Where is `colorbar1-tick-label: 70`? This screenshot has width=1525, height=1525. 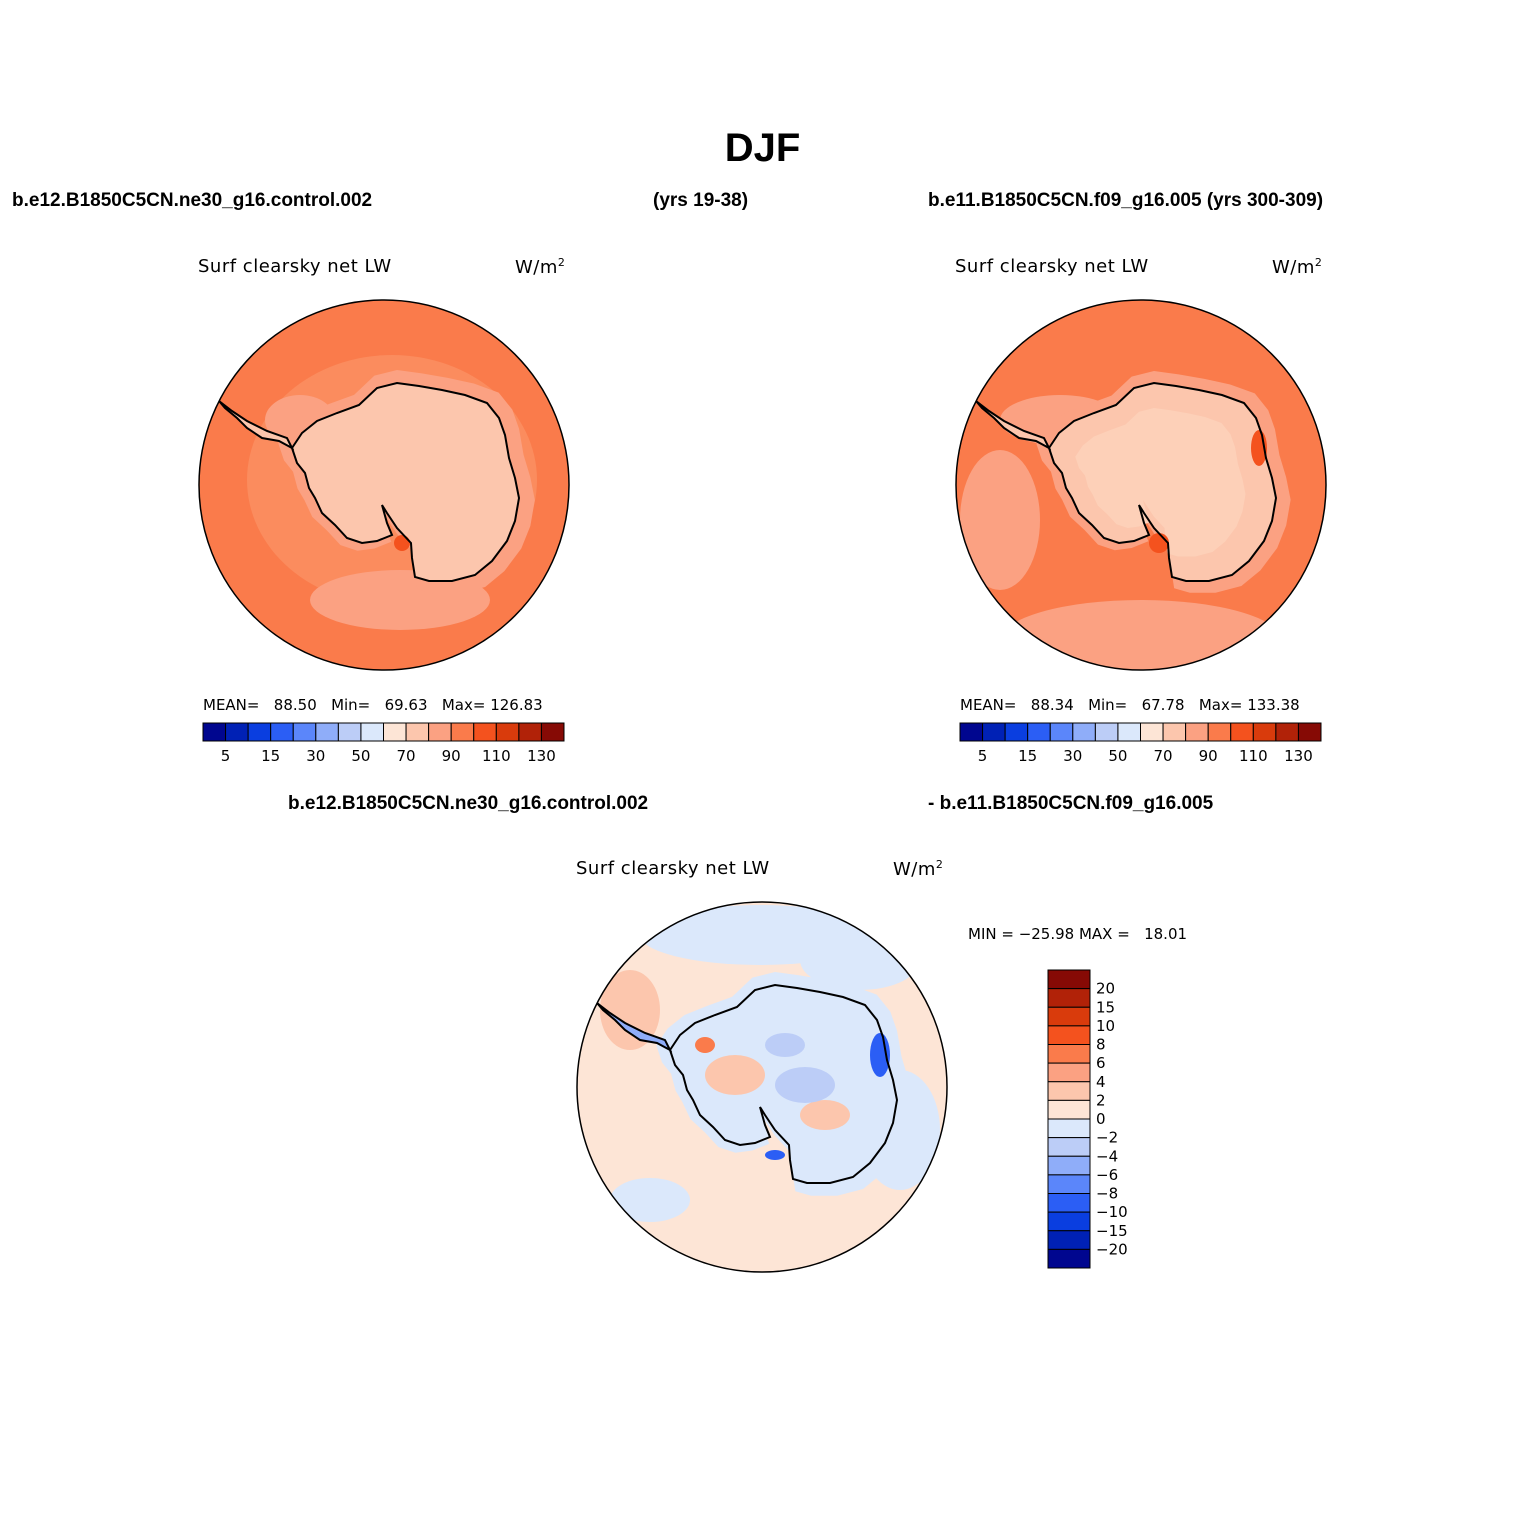
colorbar1-tick-label: 70 is located at coordinates (406, 756).